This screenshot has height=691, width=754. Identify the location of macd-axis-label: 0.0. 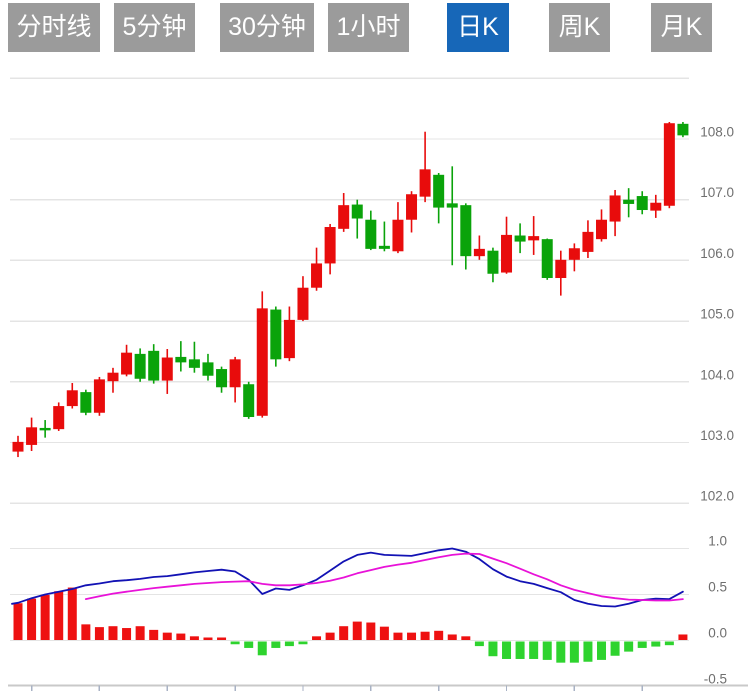
(717, 633).